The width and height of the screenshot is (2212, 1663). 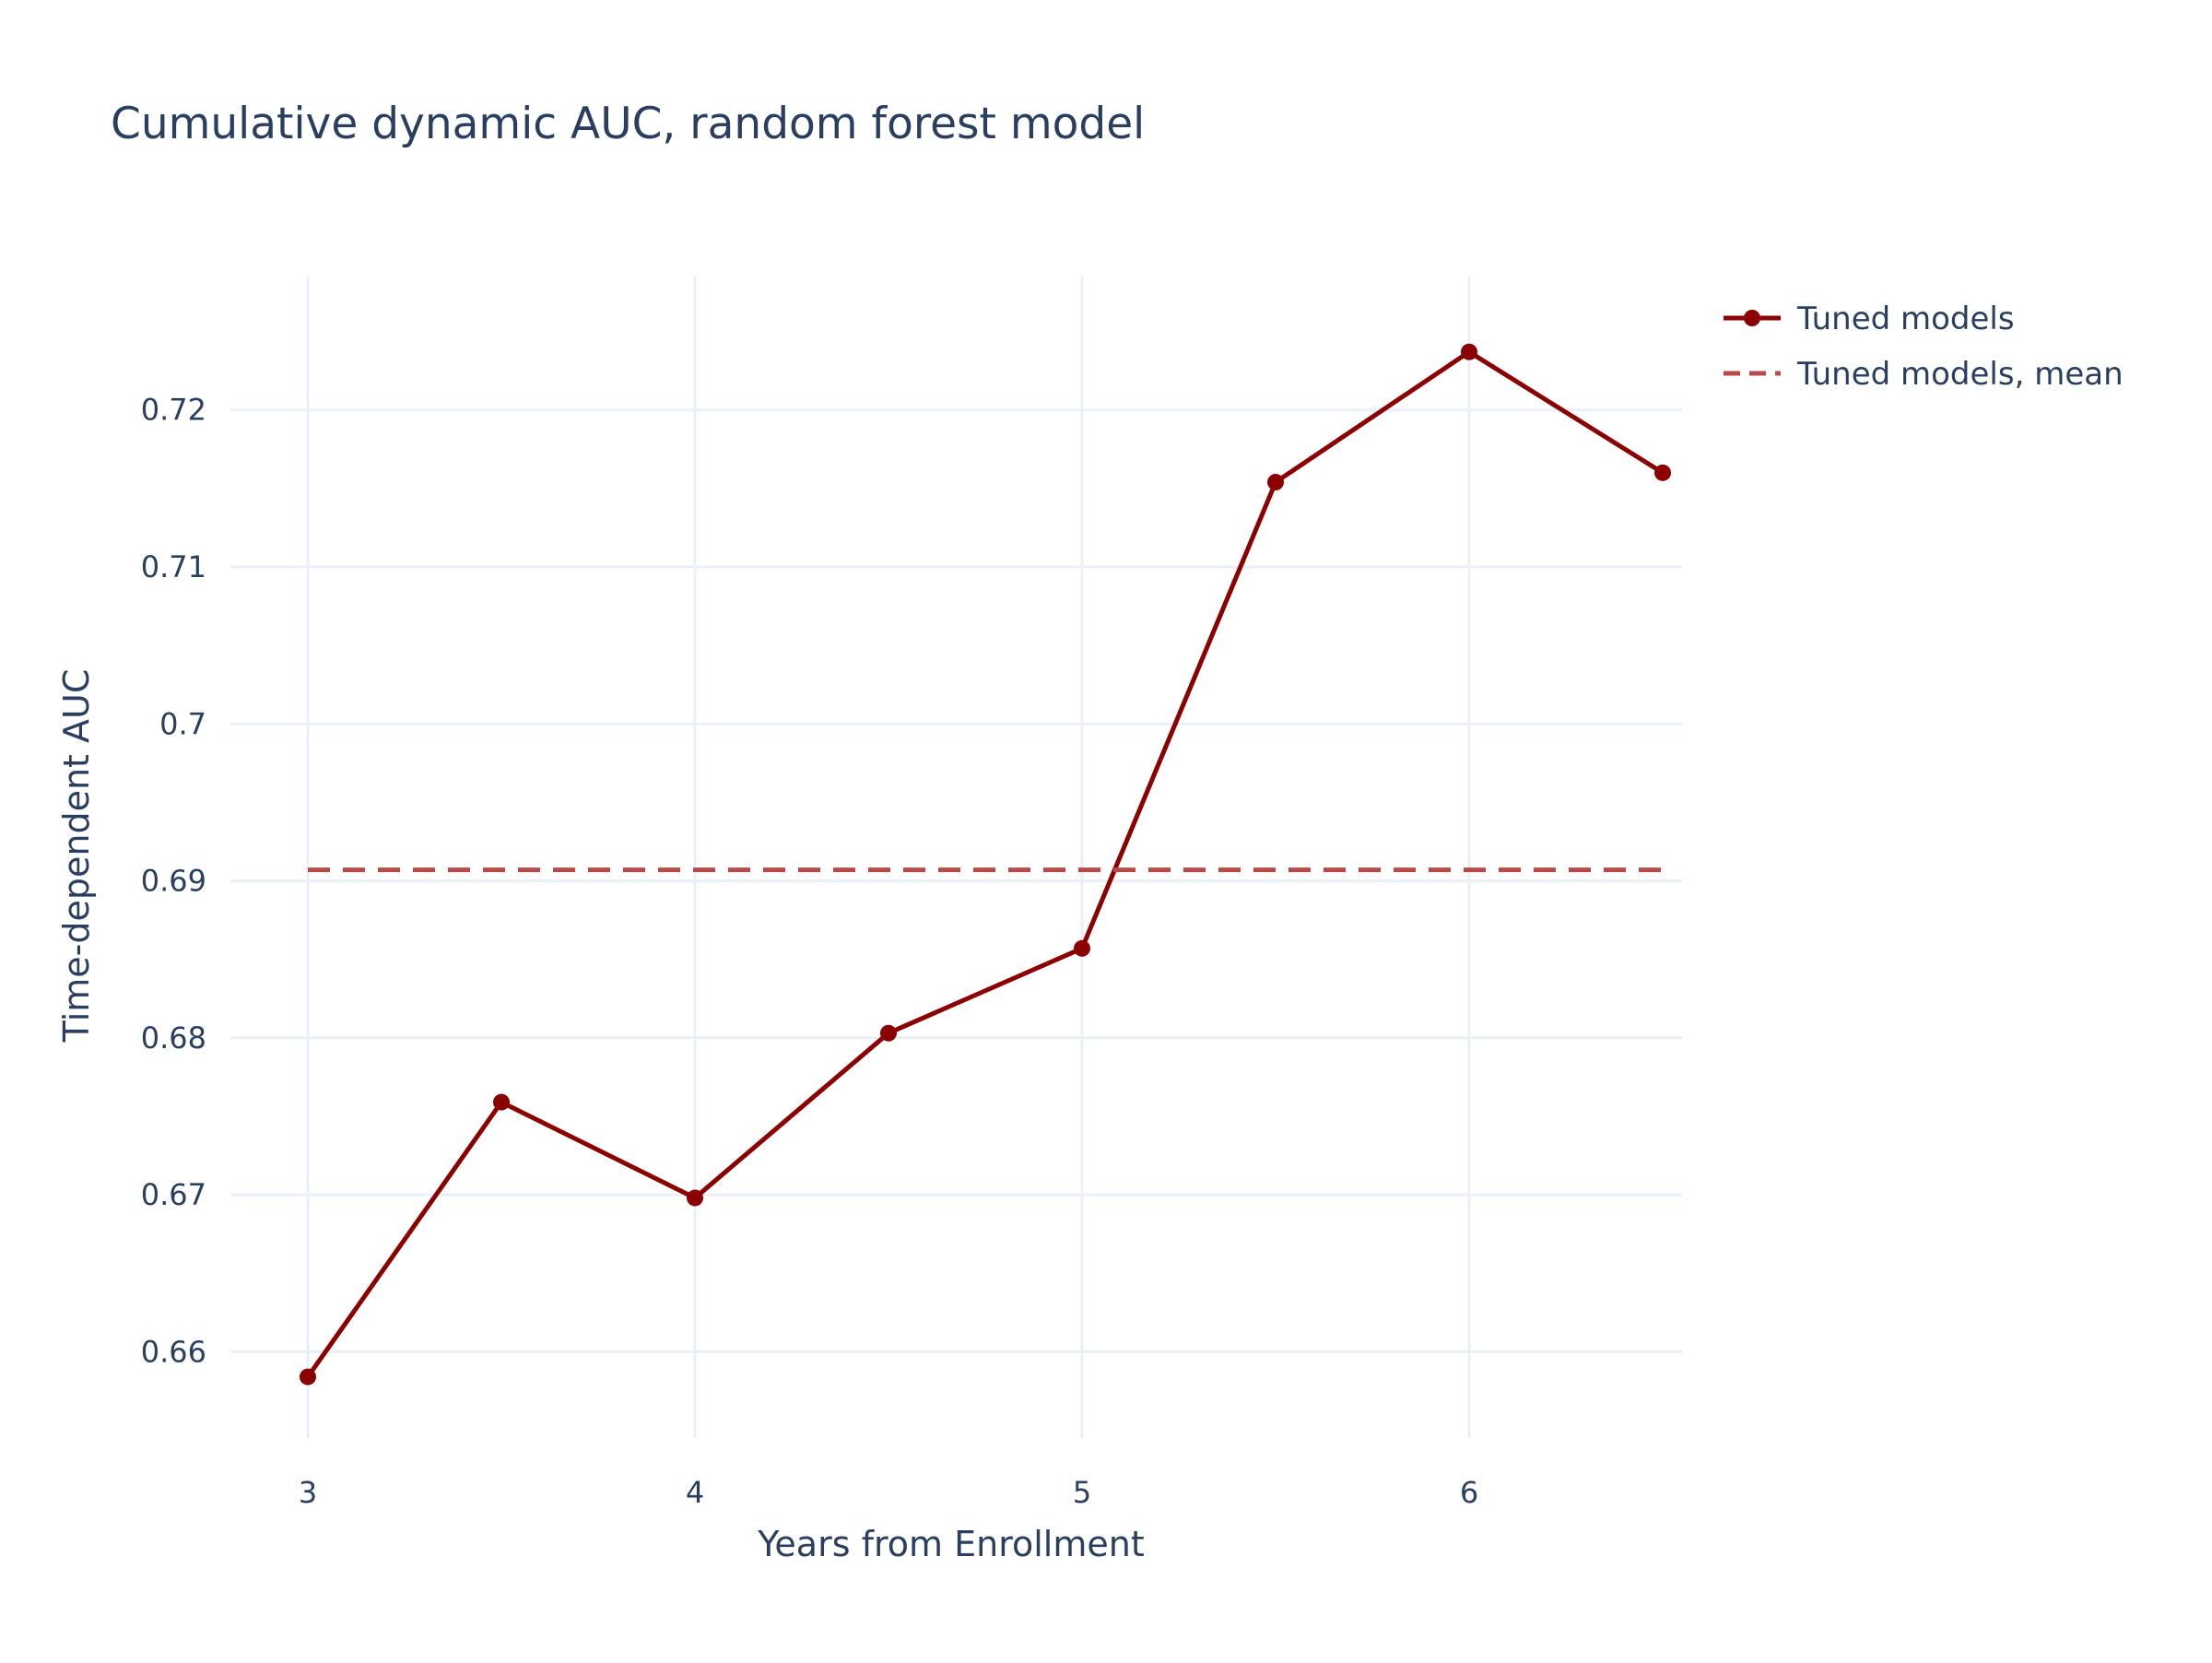 What do you see at coordinates (1469, 1492) in the screenshot?
I see `x-tick-label: 6` at bounding box center [1469, 1492].